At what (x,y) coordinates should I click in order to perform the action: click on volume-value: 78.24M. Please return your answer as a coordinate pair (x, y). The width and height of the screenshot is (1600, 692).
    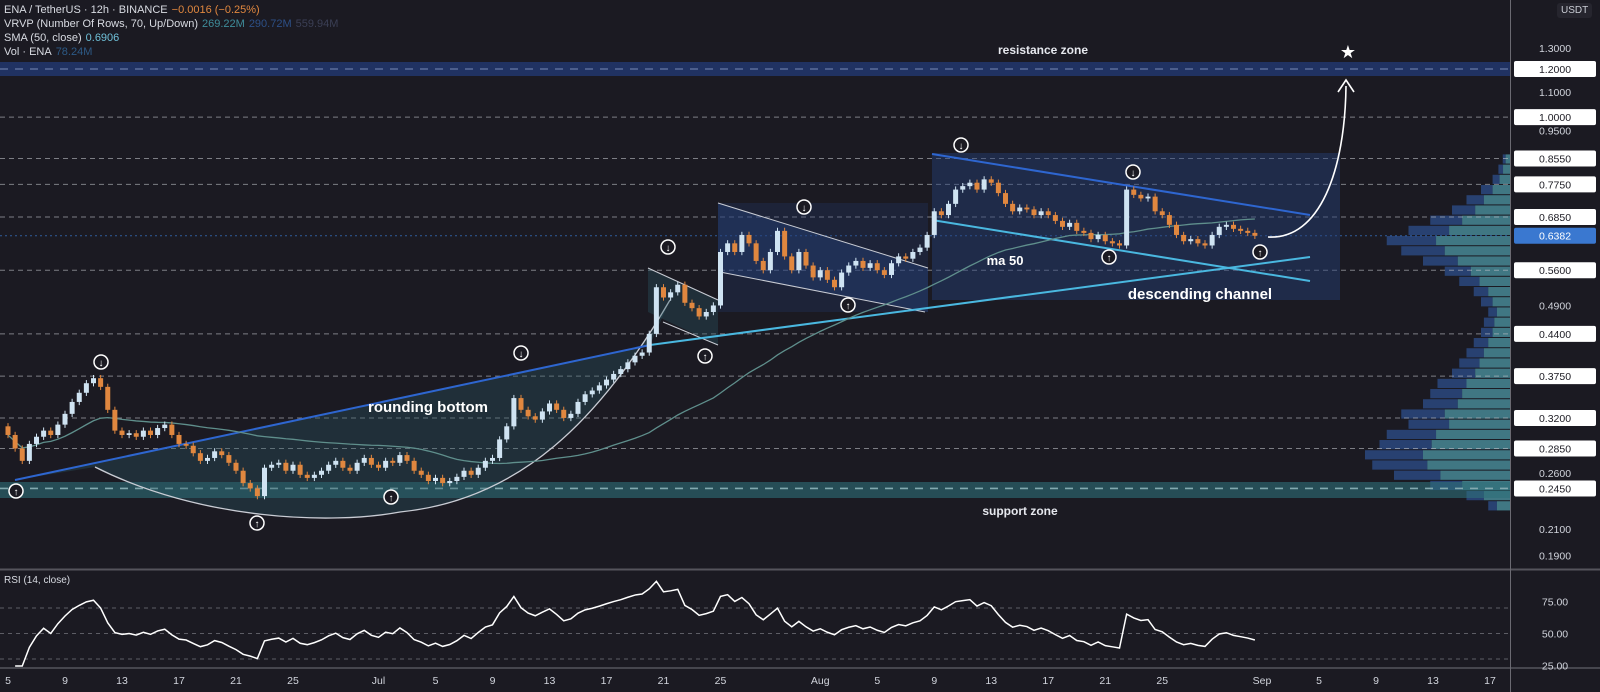
    Looking at the image, I should click on (74, 52).